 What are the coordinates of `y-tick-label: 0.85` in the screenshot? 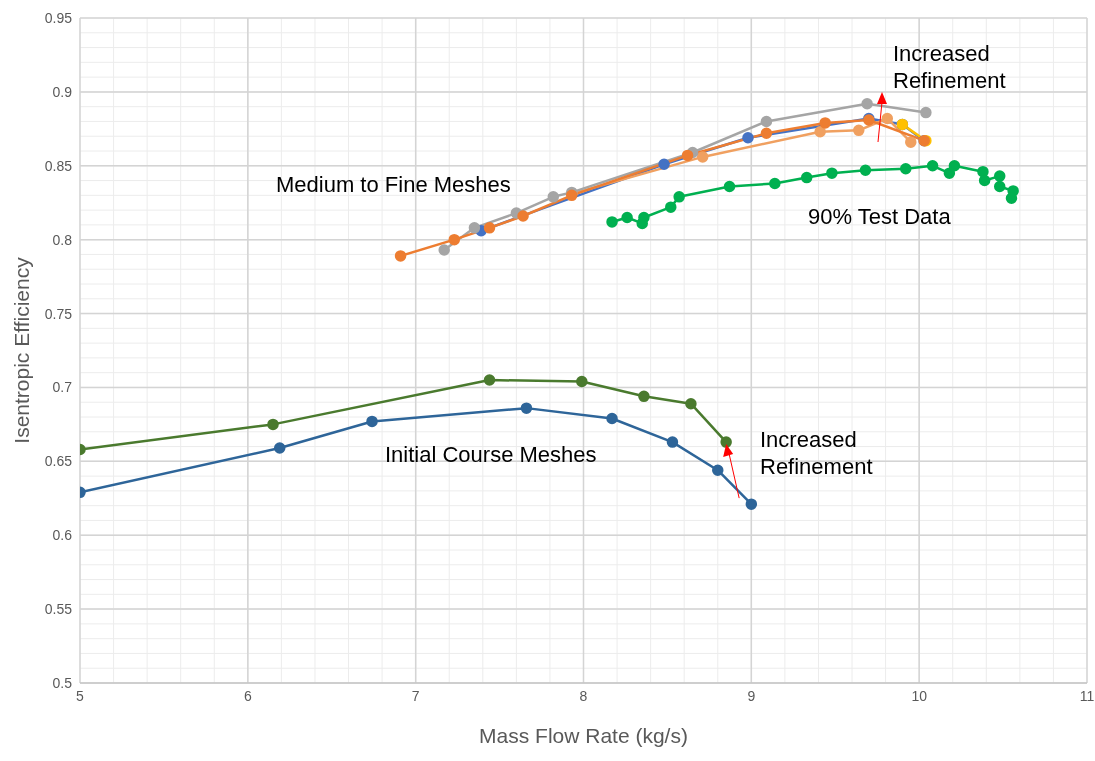 It's located at (58, 165).